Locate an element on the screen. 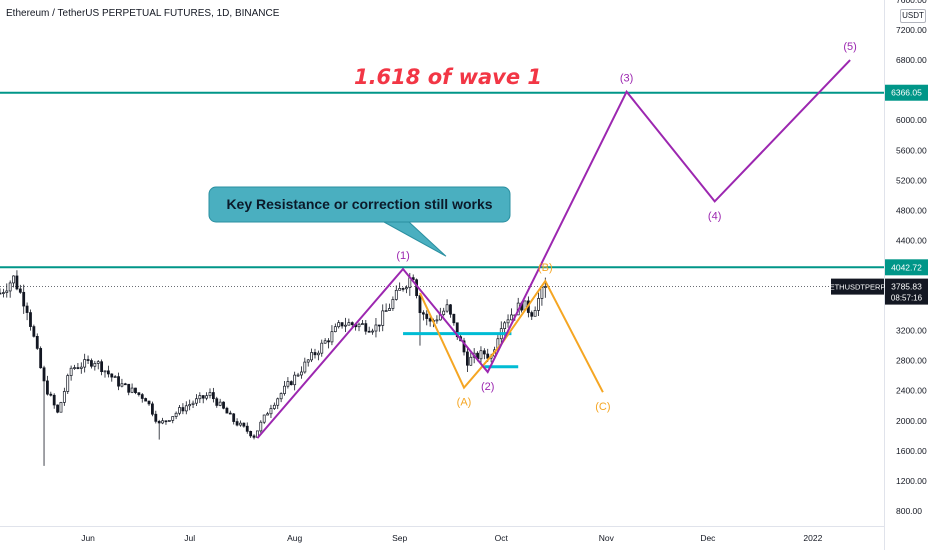 The image size is (932, 550). symbol-tag is located at coordinates (857, 286).